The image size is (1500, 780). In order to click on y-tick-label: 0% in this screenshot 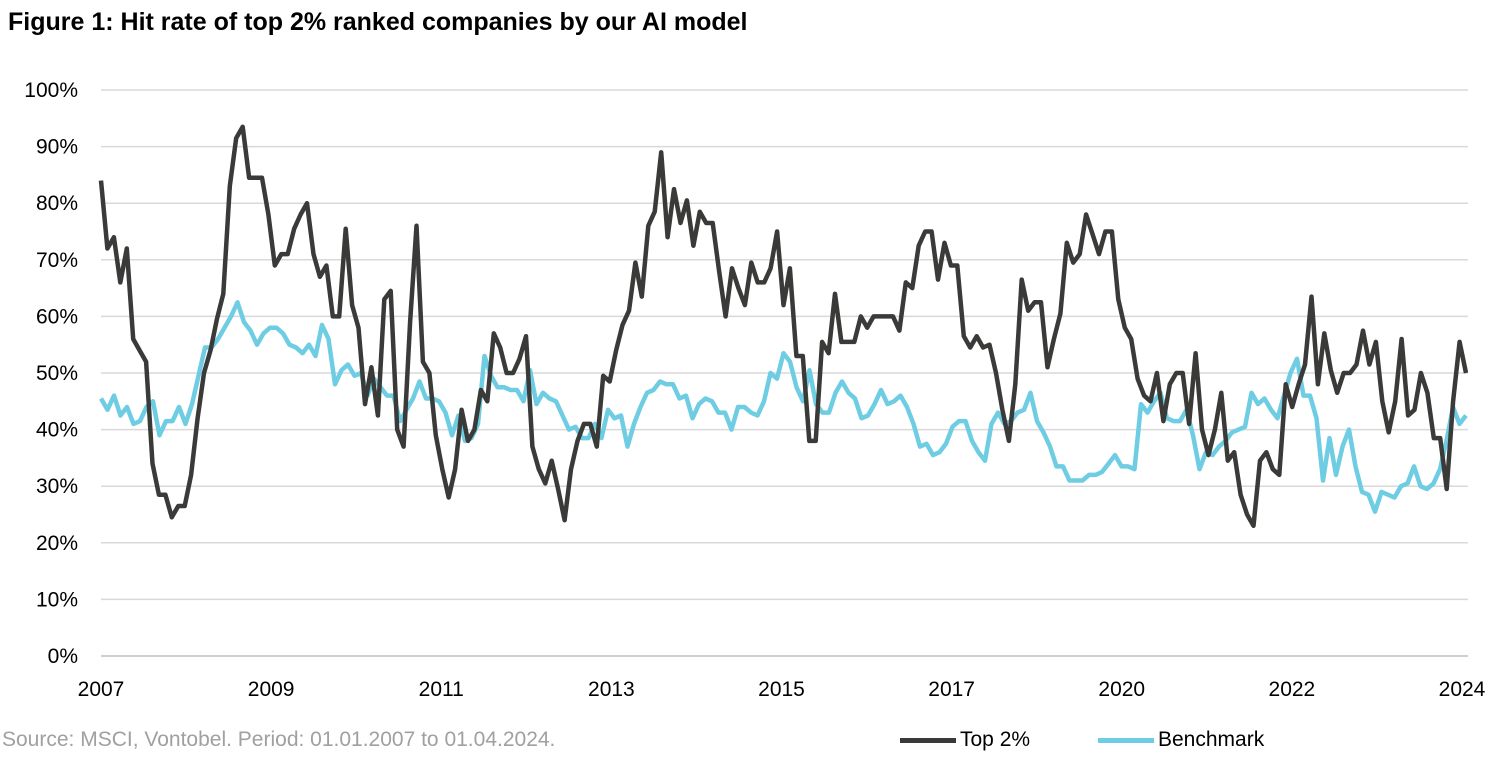, I will do `click(63, 656)`.